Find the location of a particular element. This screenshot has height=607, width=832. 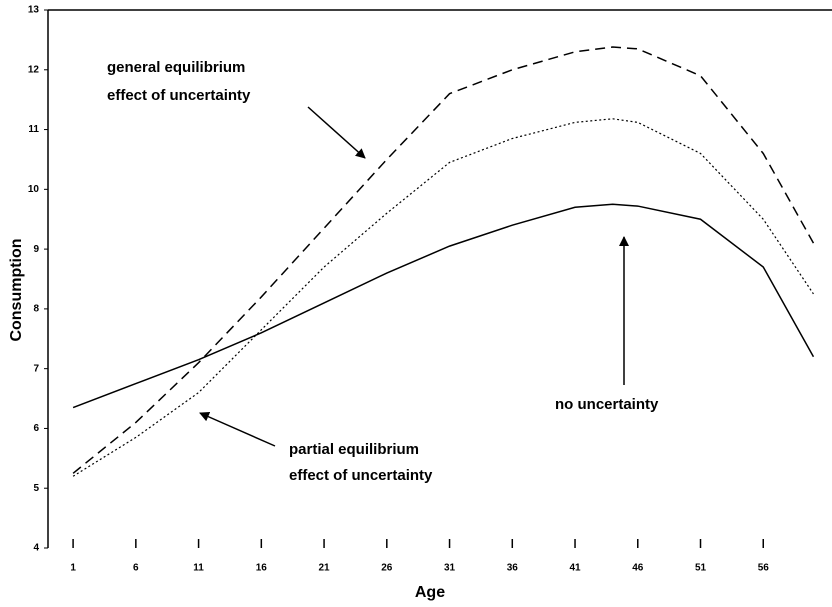

x-tick-label: 1 is located at coordinates (73, 568).